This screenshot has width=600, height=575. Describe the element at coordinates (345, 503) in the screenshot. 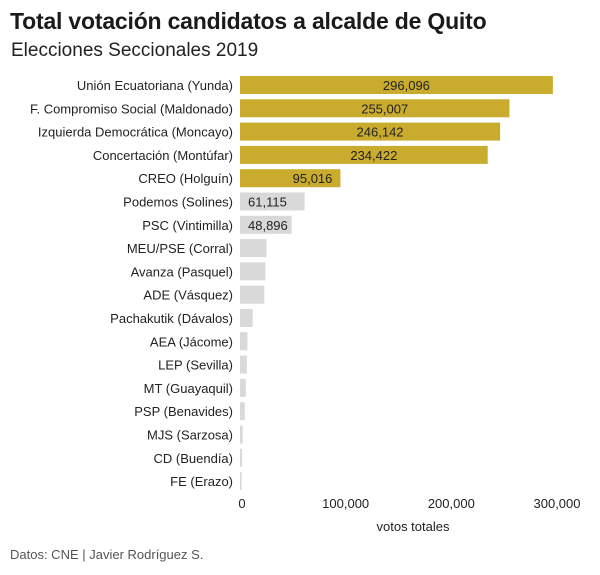

I see `x-tick-label: 100,000` at that location.